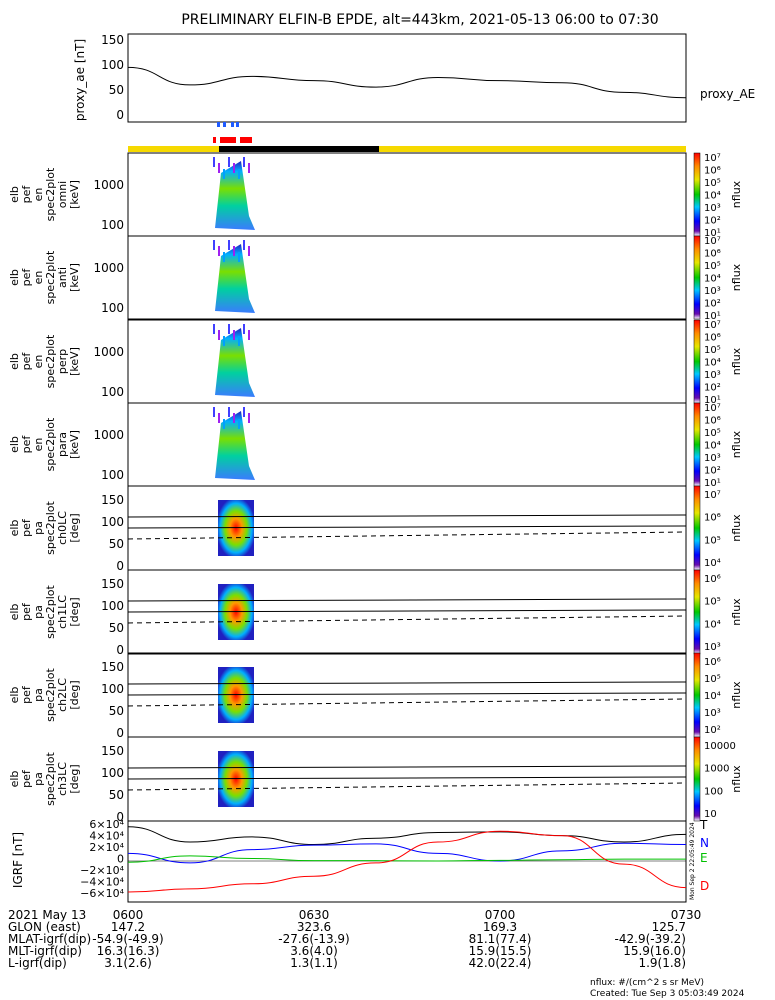 This screenshot has width=775, height=1000. What do you see at coordinates (704, 858) in the screenshot?
I see `igrf-legend-E: E` at bounding box center [704, 858].